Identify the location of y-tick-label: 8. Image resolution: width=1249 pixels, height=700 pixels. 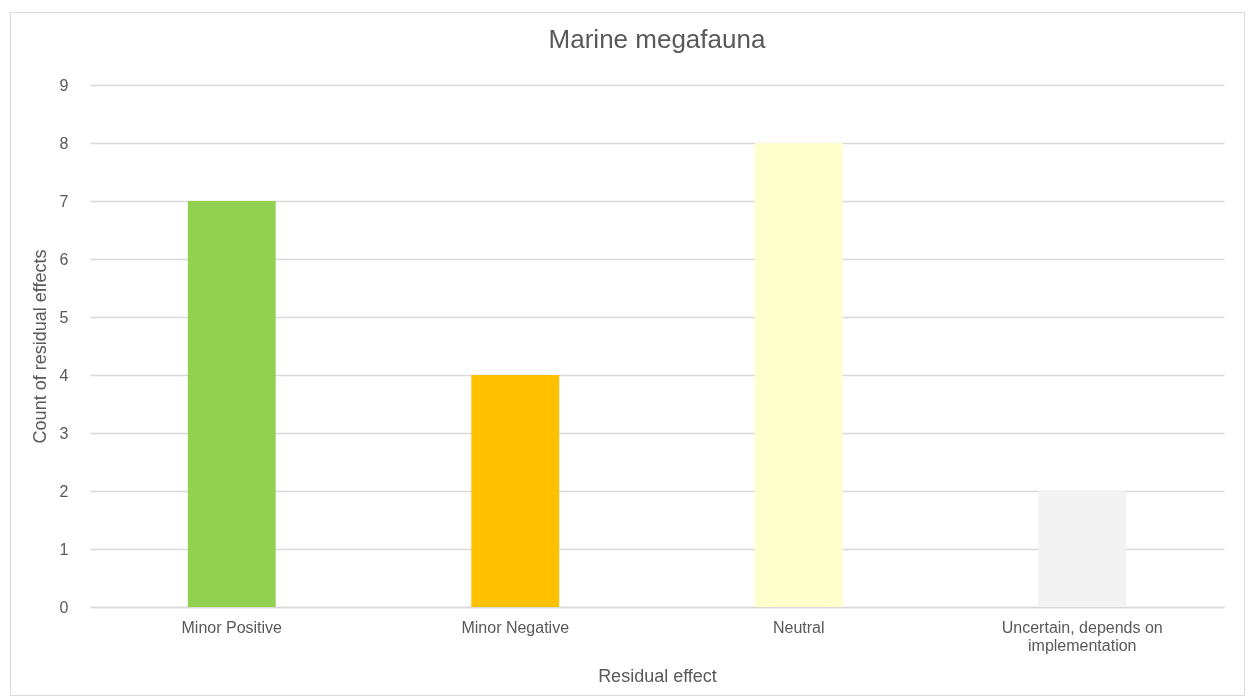
(64, 143).